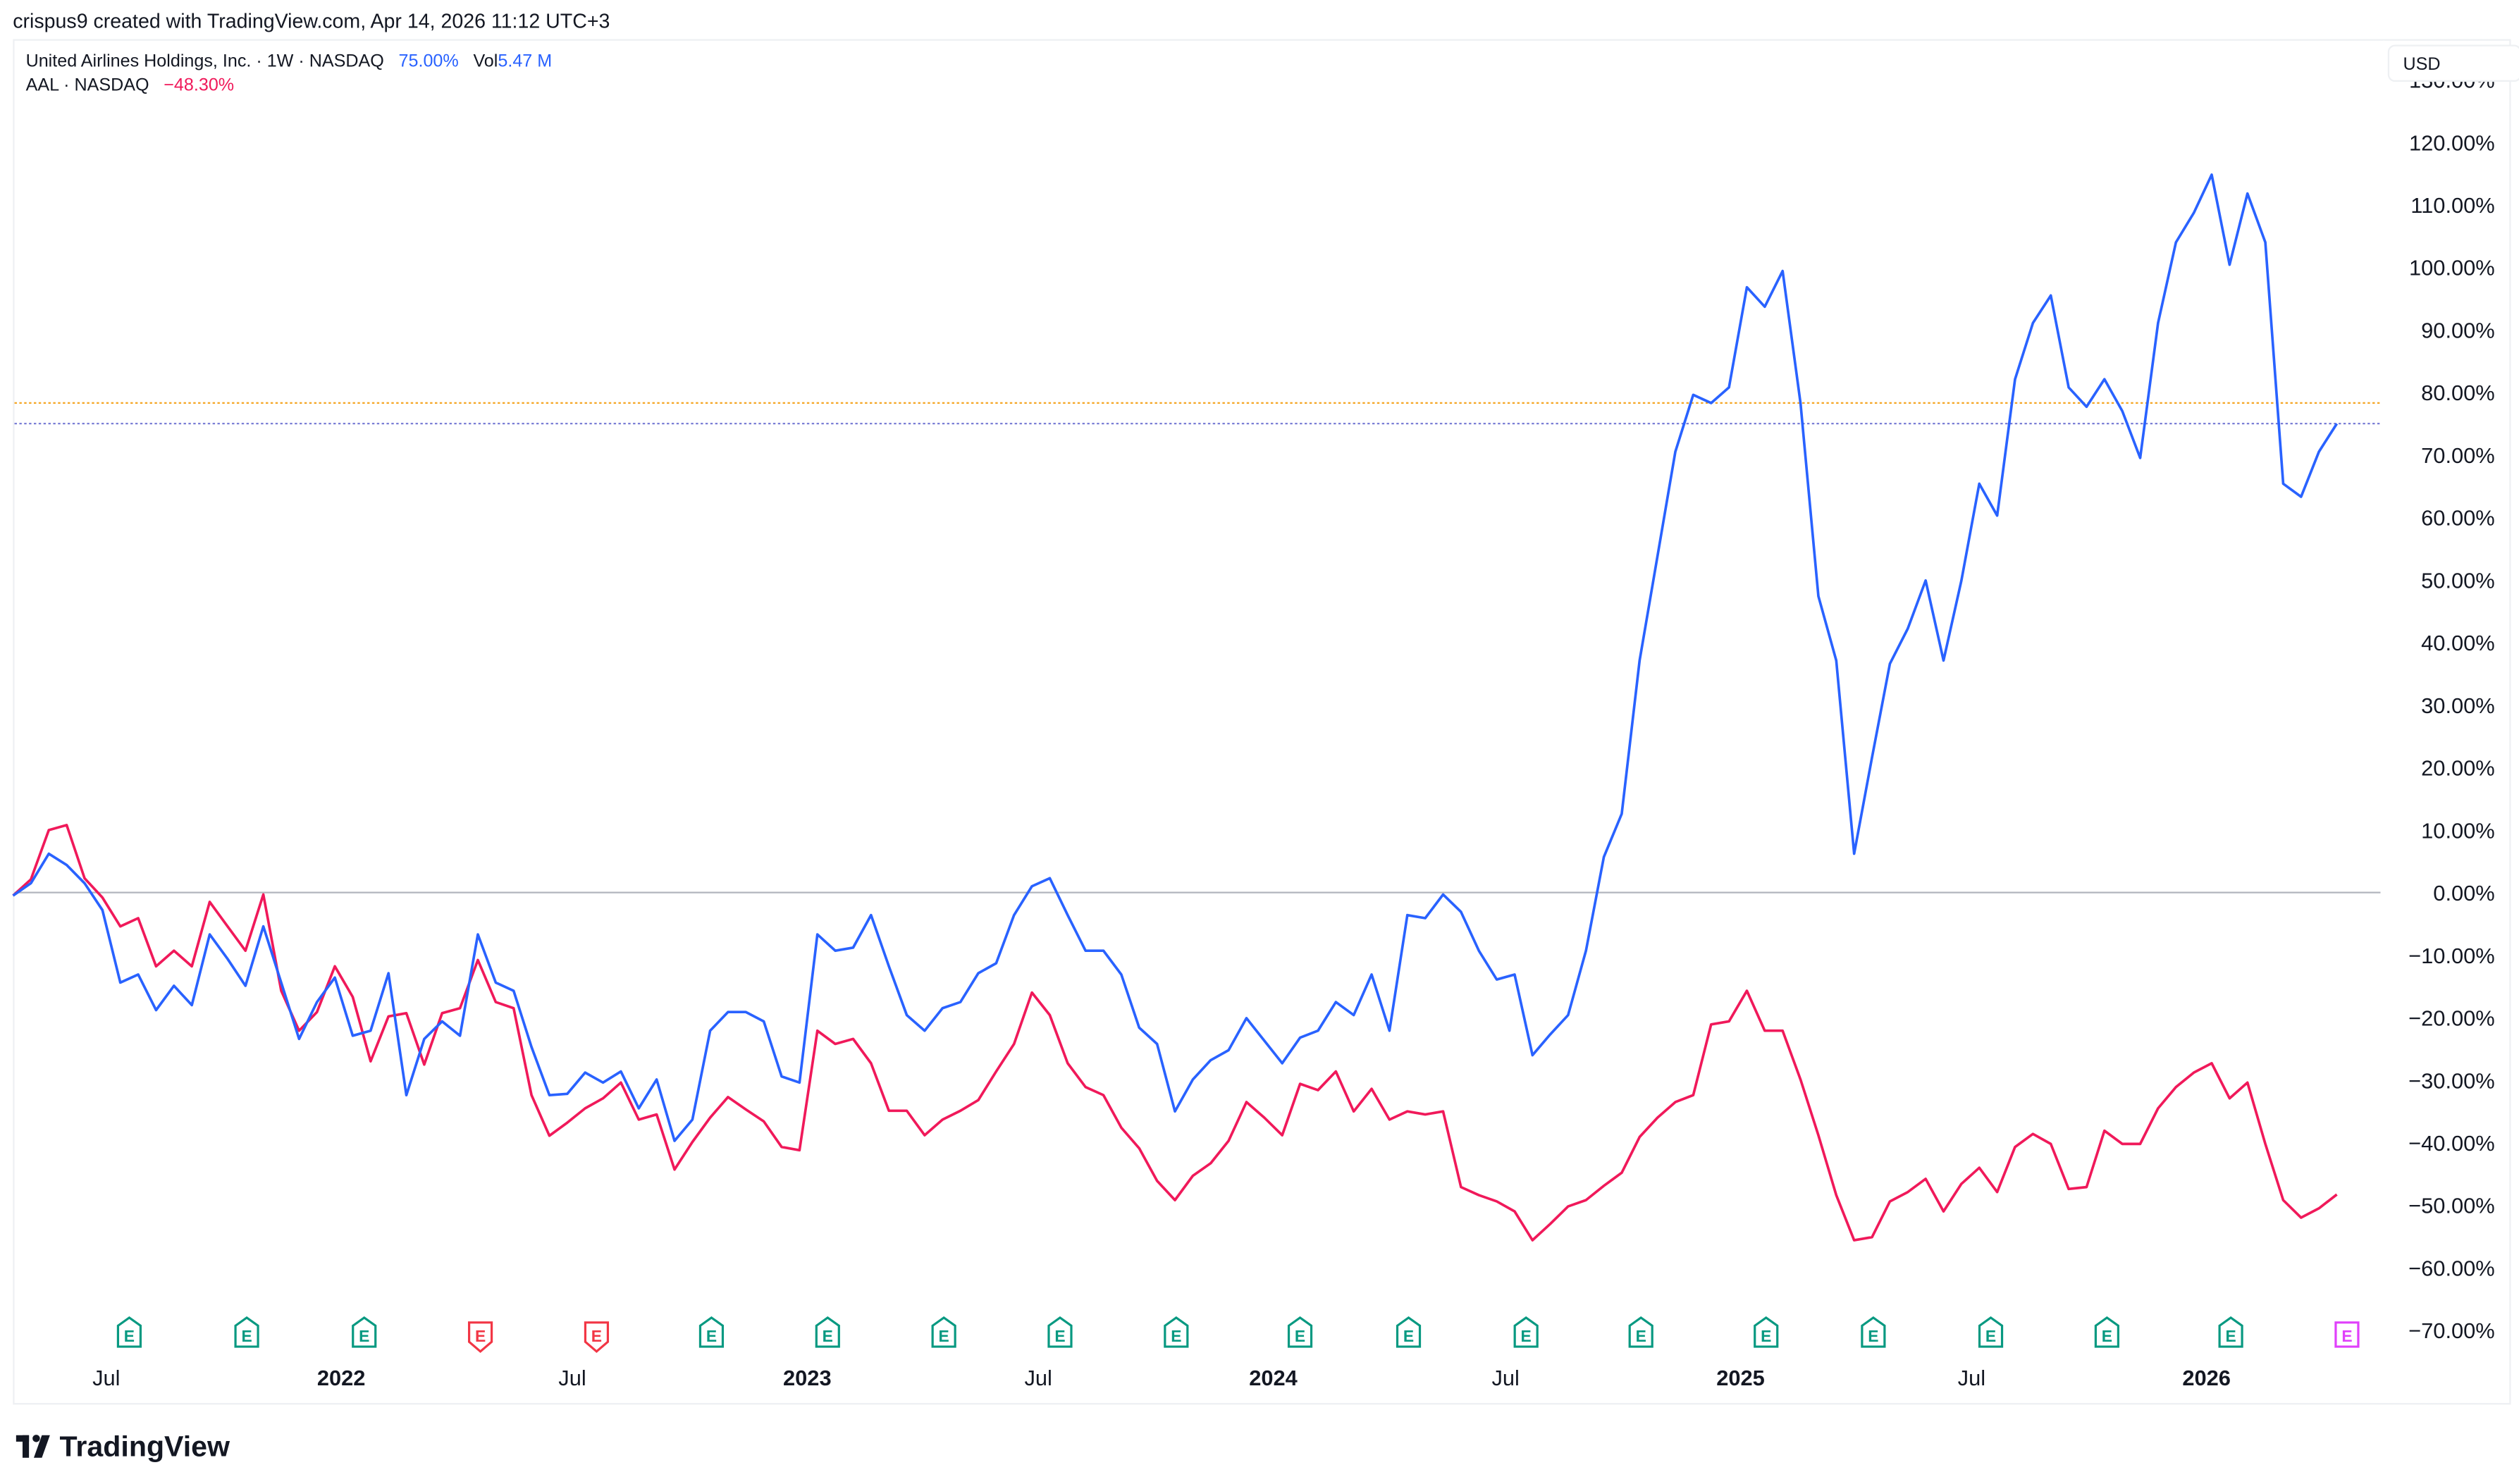 Image resolution: width=2519 pixels, height=1484 pixels. I want to click on x-tick-label: 2023, so click(807, 1378).